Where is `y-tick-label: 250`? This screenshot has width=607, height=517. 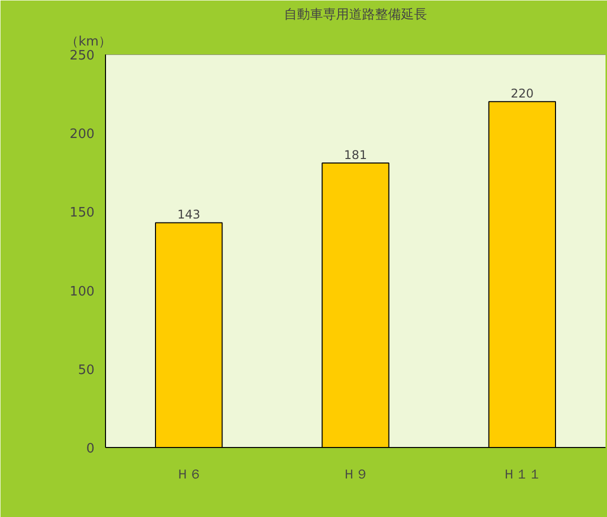 y-tick-label: 250 is located at coordinates (82, 56).